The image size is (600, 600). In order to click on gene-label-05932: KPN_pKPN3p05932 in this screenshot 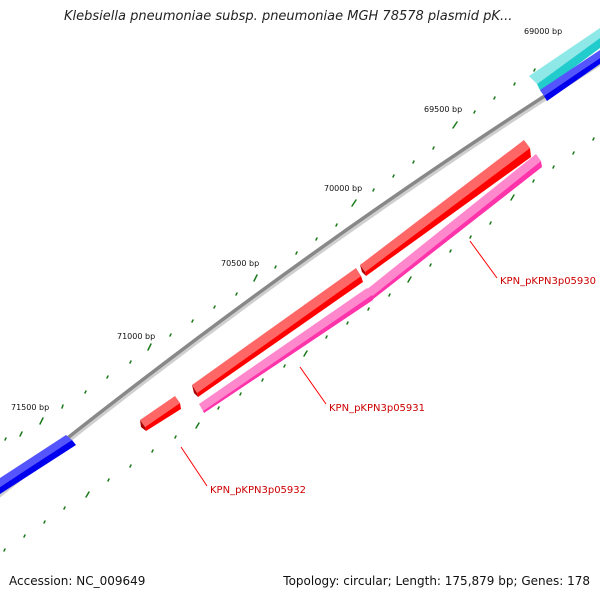, I will do `click(258, 490)`.